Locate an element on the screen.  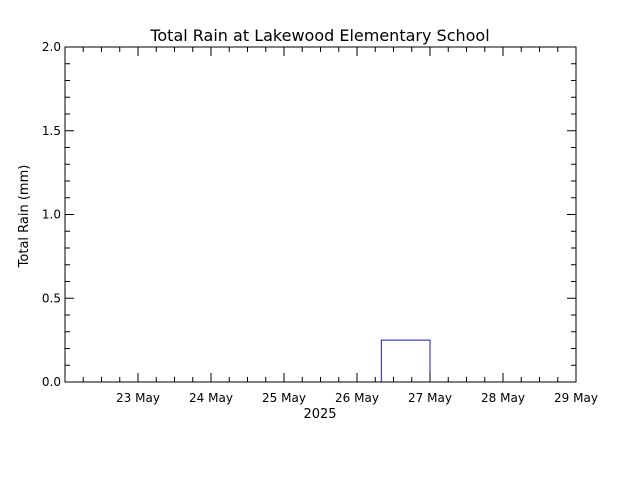
x-axis-label: 2025 is located at coordinates (319, 414).